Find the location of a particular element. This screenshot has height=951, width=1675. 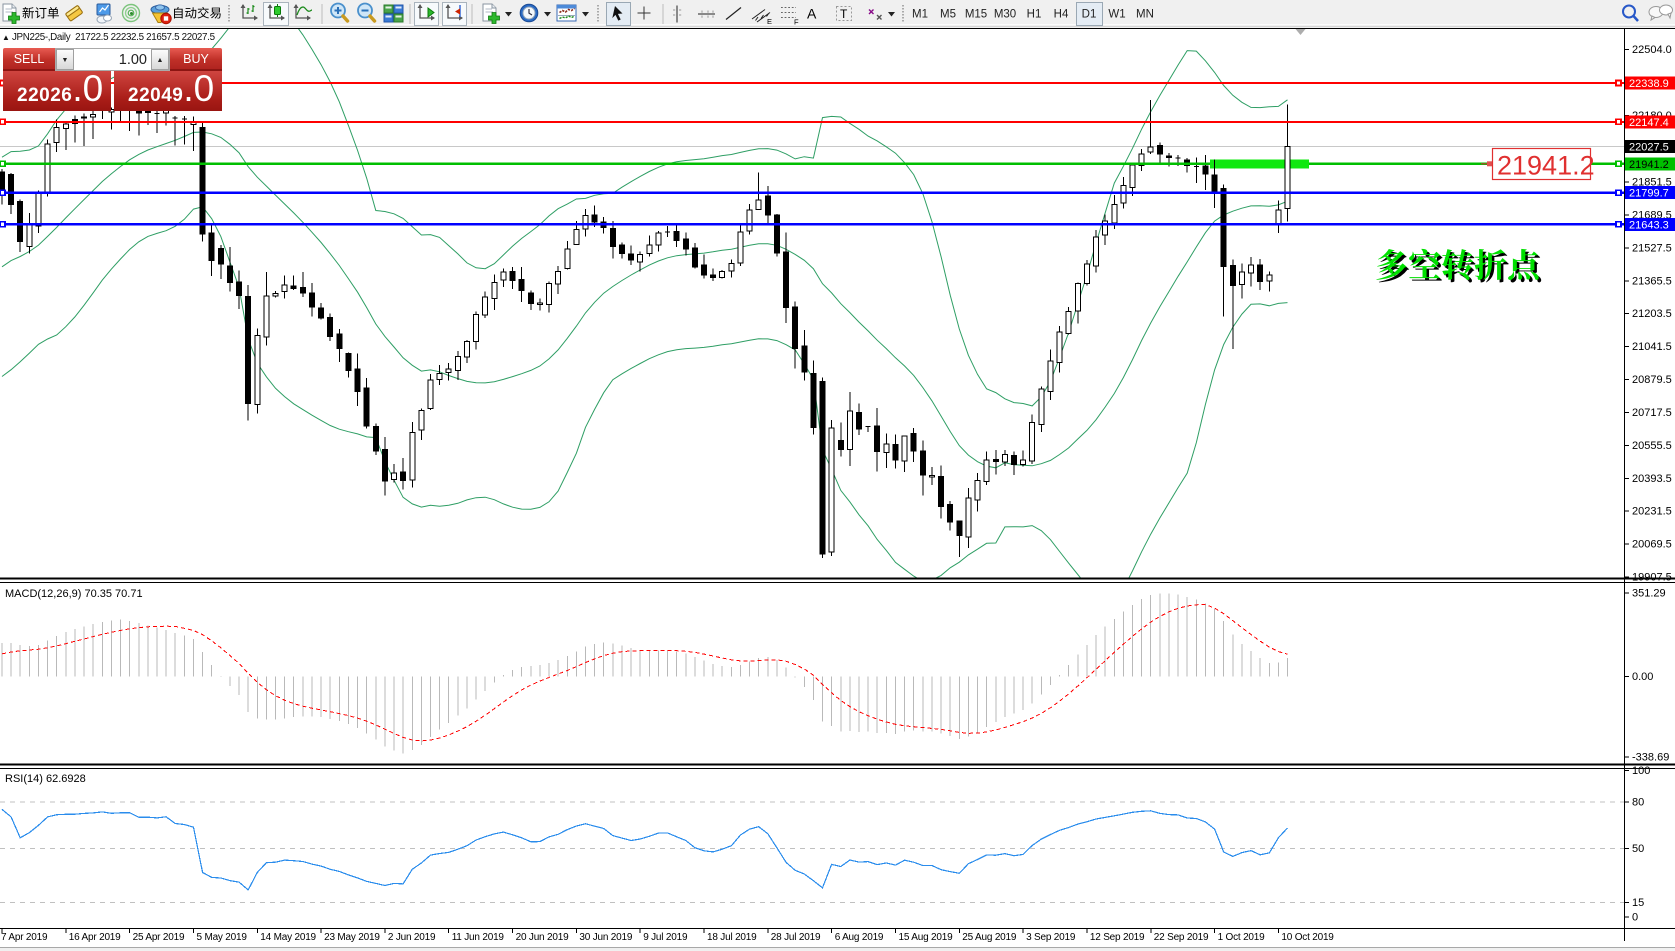

svg-text: 21203.5 is located at coordinates (1652, 314).